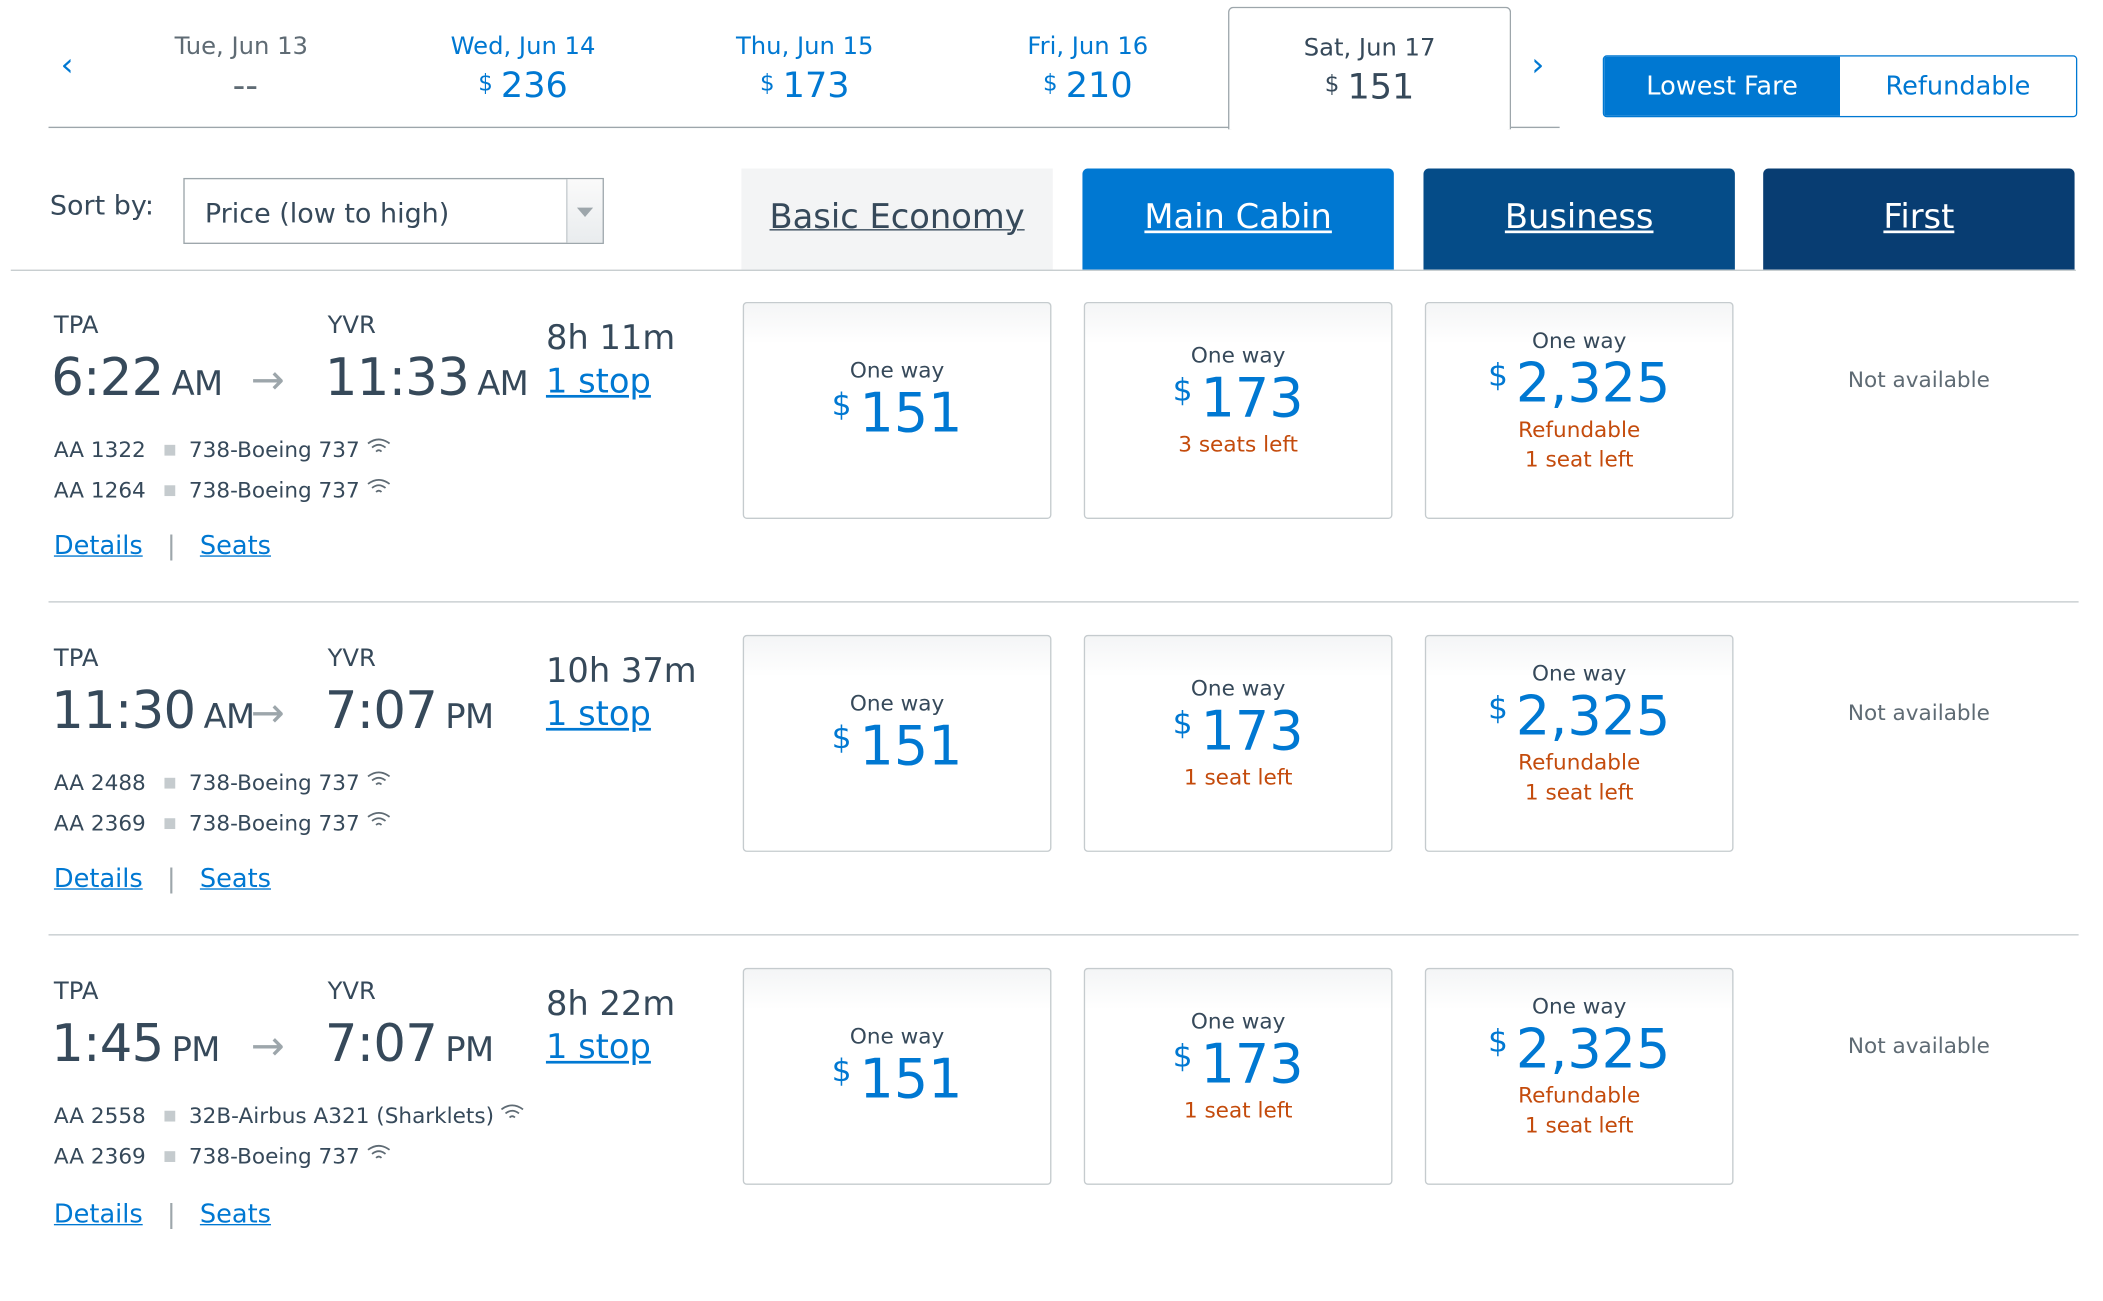 This screenshot has height=1301, width=2103. What do you see at coordinates (1722, 86) in the screenshot?
I see `lowest-fare-button: Lowest Fare` at bounding box center [1722, 86].